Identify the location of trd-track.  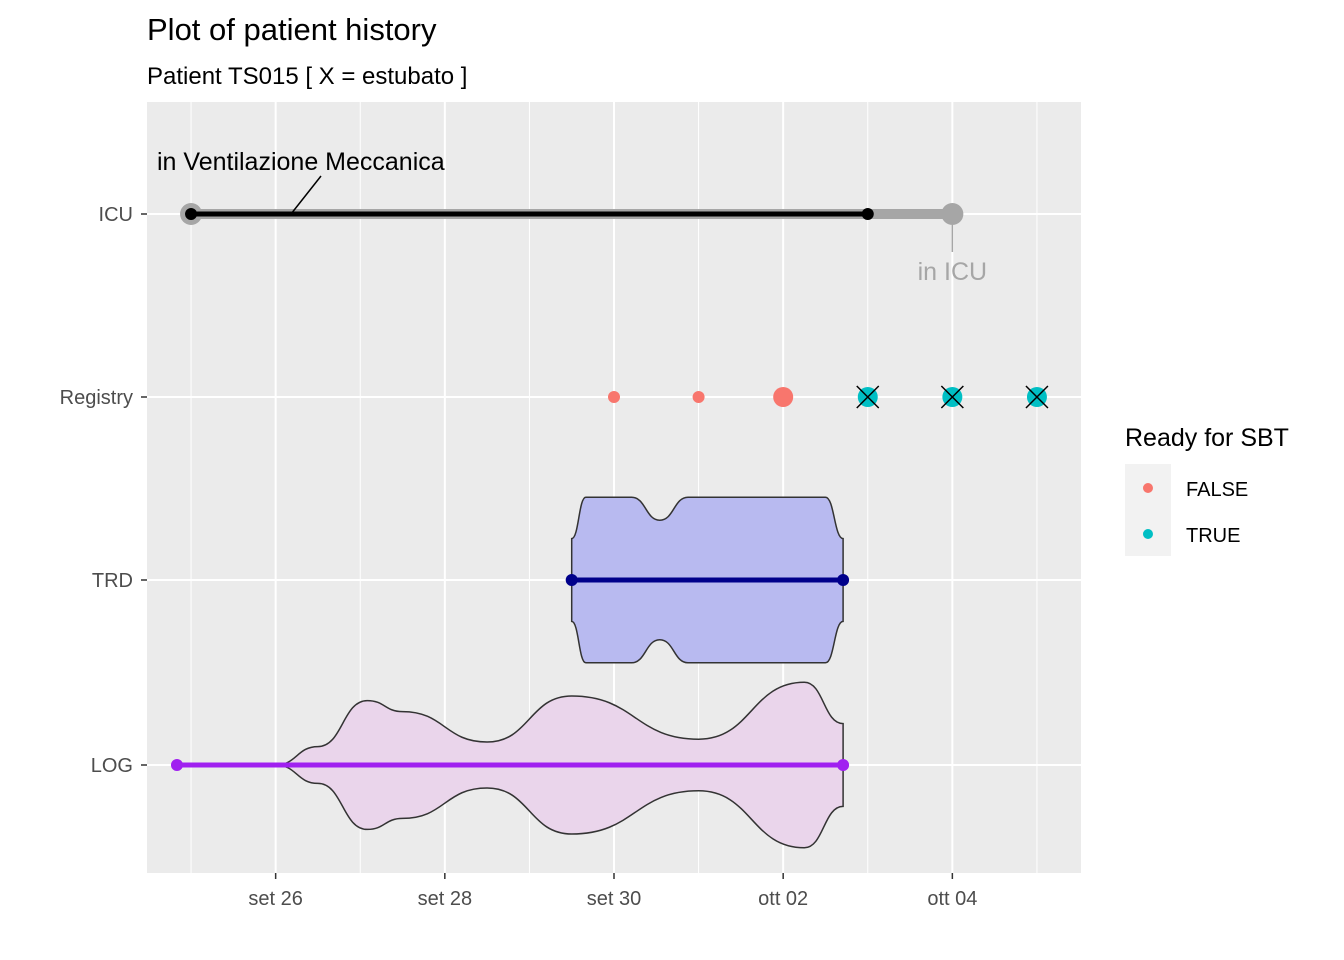
(707, 580).